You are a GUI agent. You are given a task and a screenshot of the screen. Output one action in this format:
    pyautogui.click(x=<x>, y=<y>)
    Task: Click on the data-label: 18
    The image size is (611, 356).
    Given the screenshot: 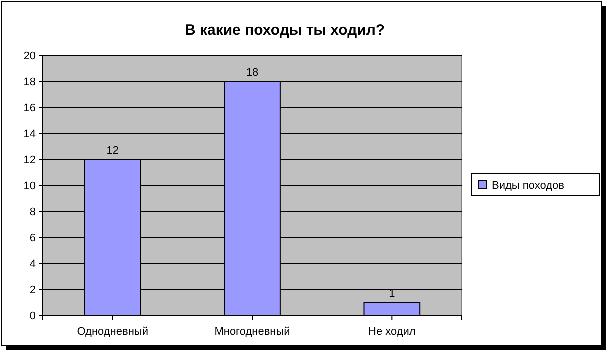 What is the action you would take?
    pyautogui.click(x=252, y=73)
    